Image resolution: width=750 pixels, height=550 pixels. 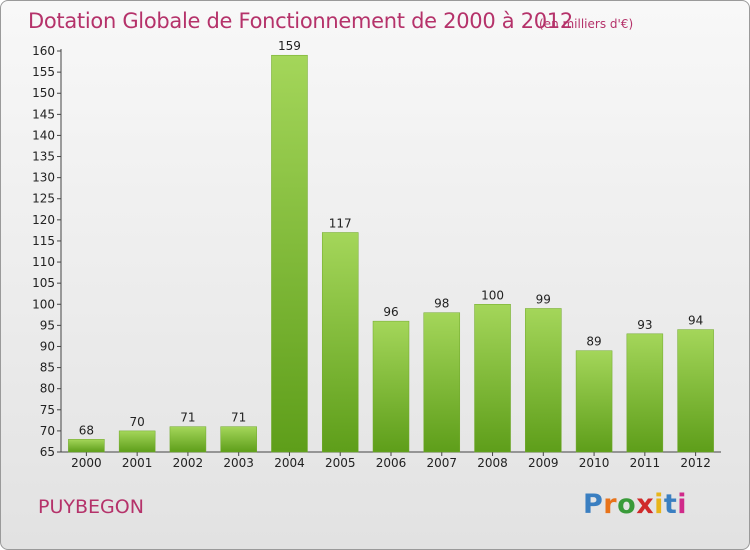 What do you see at coordinates (43, 93) in the screenshot?
I see `y-tick-label: 150` at bounding box center [43, 93].